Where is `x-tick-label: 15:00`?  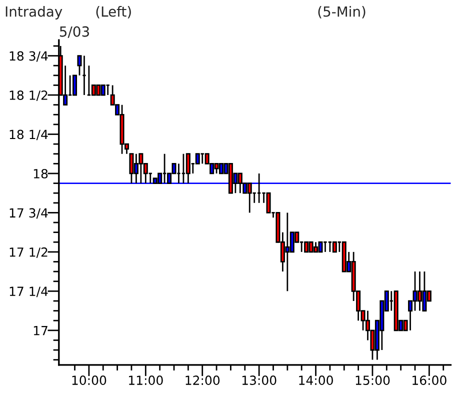 x-tick-label: 15:00 is located at coordinates (373, 380).